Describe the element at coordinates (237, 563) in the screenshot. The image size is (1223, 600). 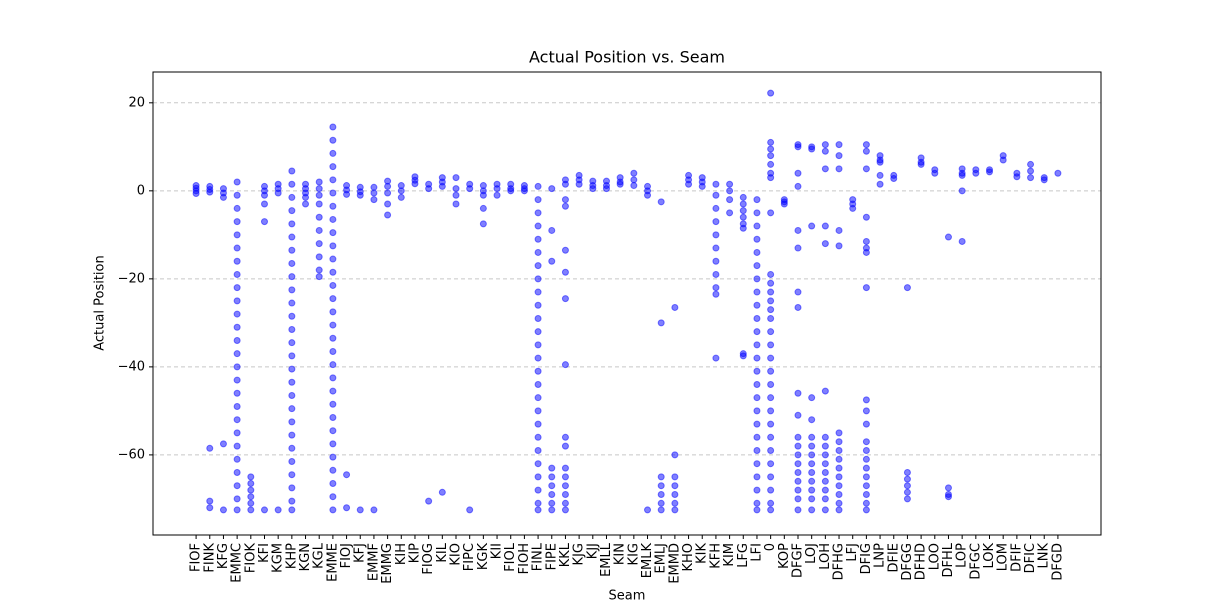
I see `x-tick-label: EMMC` at that location.